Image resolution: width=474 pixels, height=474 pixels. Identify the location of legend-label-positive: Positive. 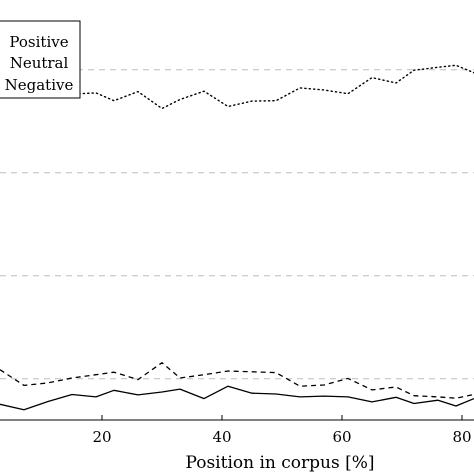
(38, 42).